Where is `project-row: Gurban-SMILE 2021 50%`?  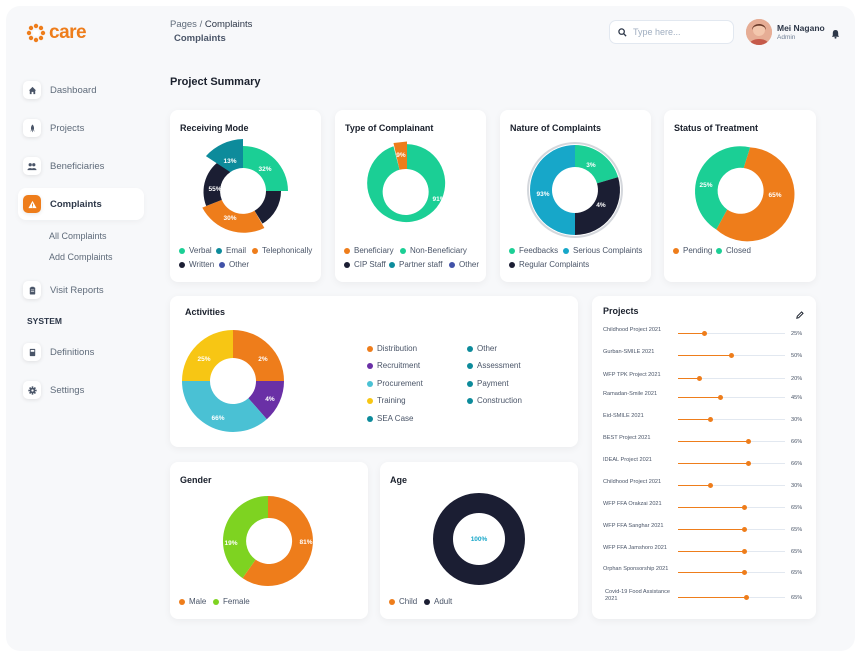
project-row: Gurban-SMILE 2021 50% is located at coordinates (704, 355).